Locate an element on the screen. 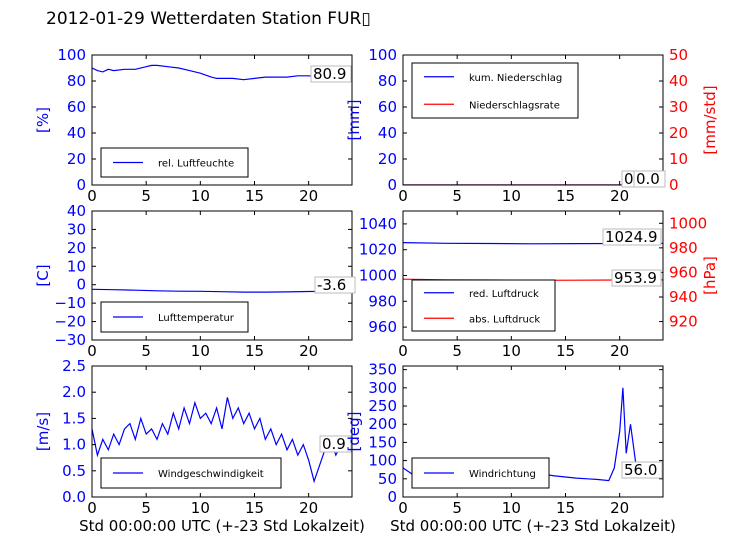 The height and width of the screenshot is (552, 736). y-tick-label-windspeed-1: 1.0 is located at coordinates (74, 445).